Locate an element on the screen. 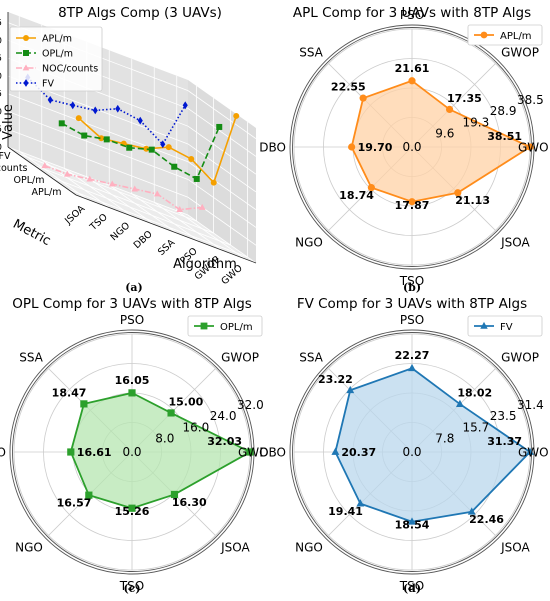 The image size is (550, 601). legend-box is located at coordinates (56, 59).